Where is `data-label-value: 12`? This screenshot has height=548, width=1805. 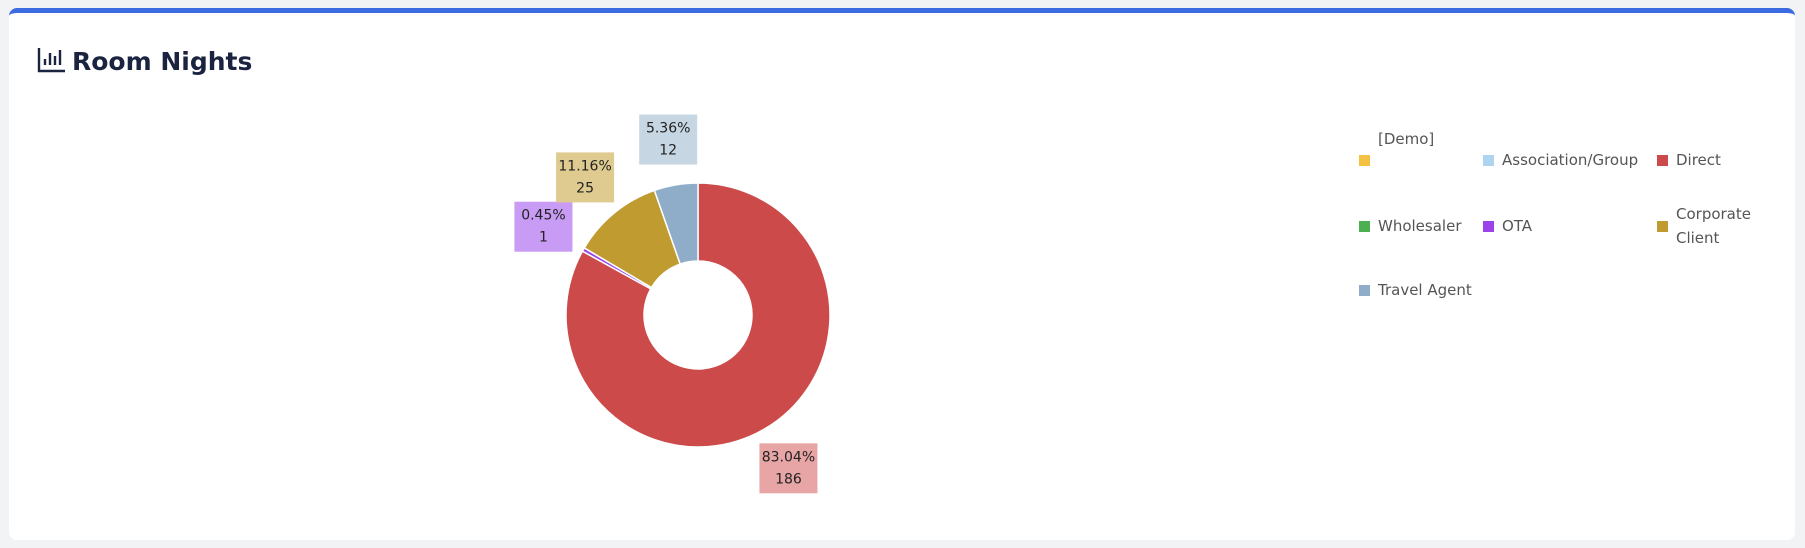 data-label-value: 12 is located at coordinates (668, 151).